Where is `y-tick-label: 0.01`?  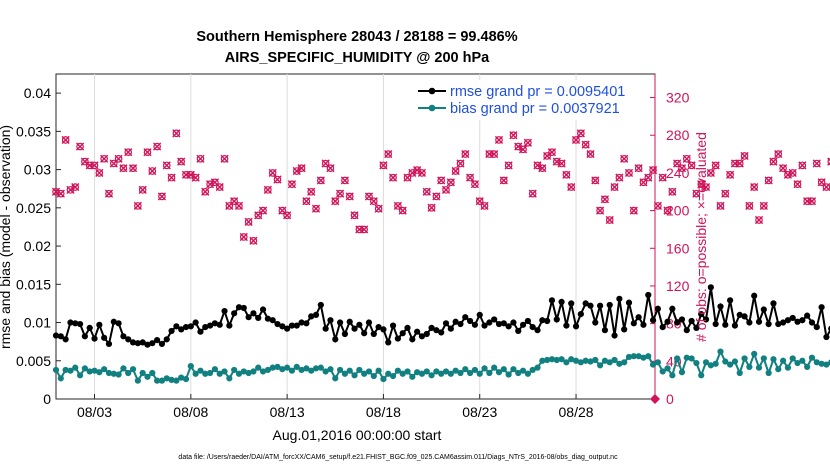
y-tick-label: 0.01 is located at coordinates (37, 323).